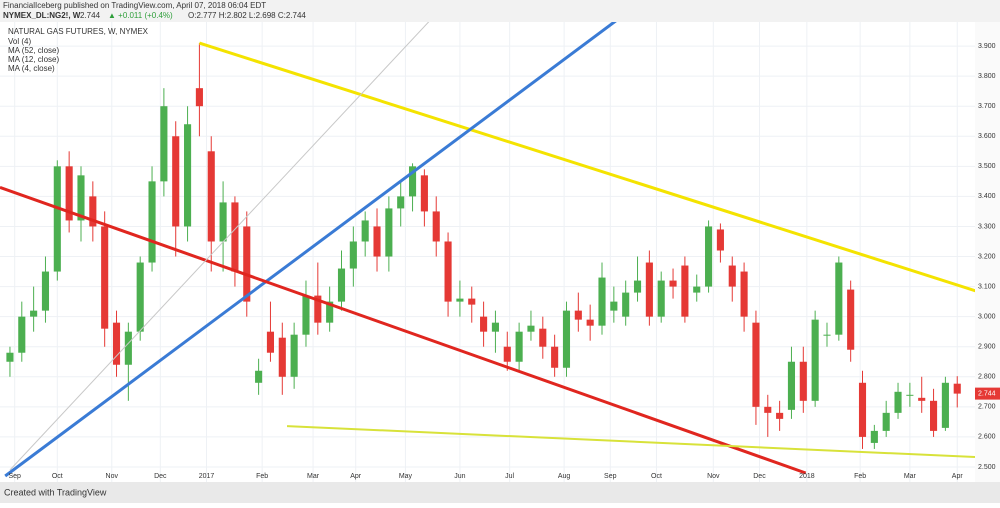  What do you see at coordinates (987, 347) in the screenshot?
I see `y-tick-label: 2.900` at bounding box center [987, 347].